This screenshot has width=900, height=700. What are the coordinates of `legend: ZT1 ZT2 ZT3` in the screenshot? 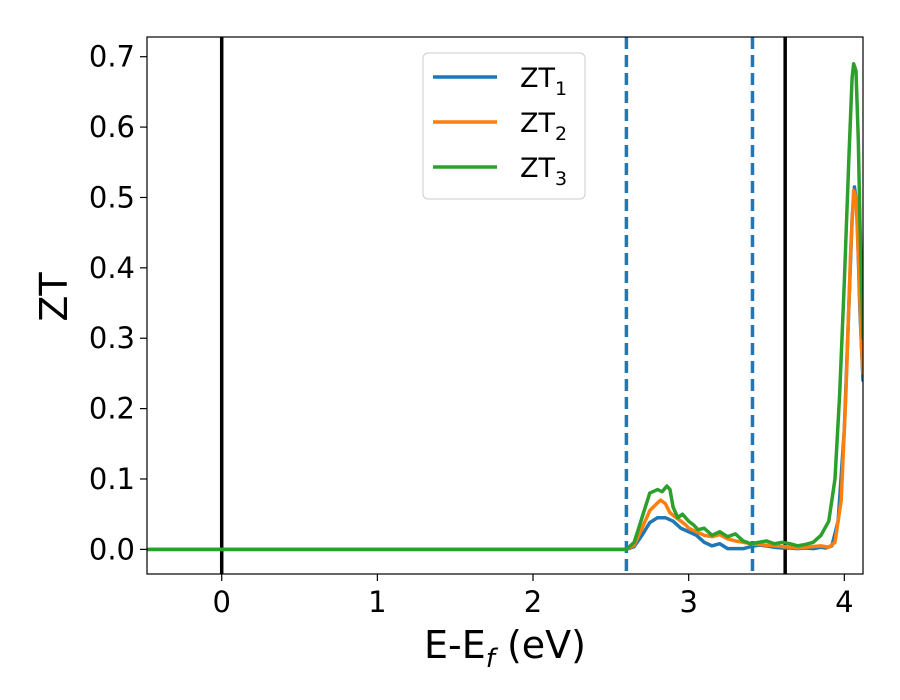 It's located at (504, 126).